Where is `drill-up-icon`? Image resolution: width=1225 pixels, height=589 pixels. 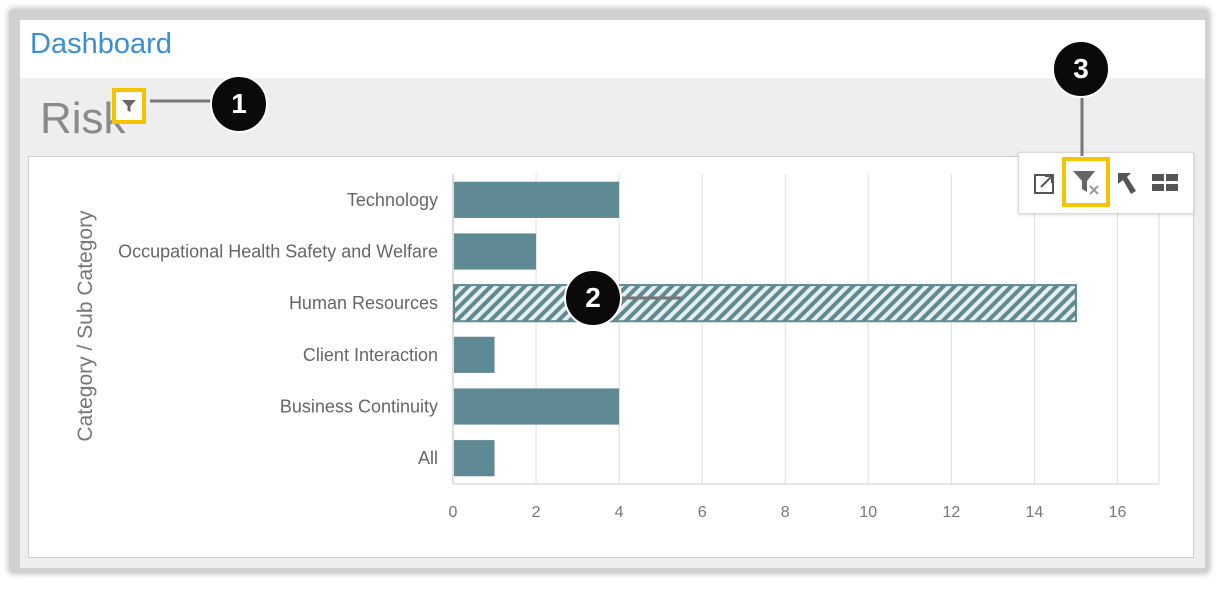 drill-up-icon is located at coordinates (1127, 183).